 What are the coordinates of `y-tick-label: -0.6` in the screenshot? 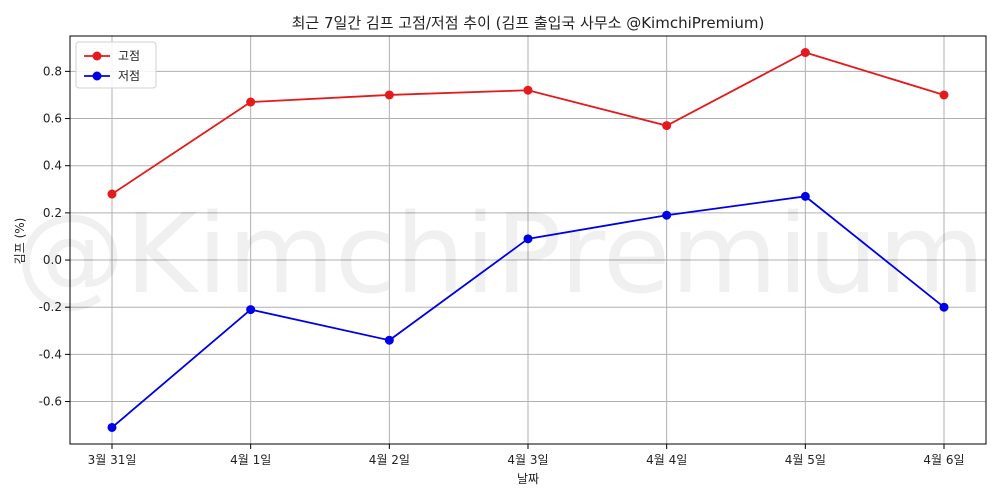 It's located at (50, 402).